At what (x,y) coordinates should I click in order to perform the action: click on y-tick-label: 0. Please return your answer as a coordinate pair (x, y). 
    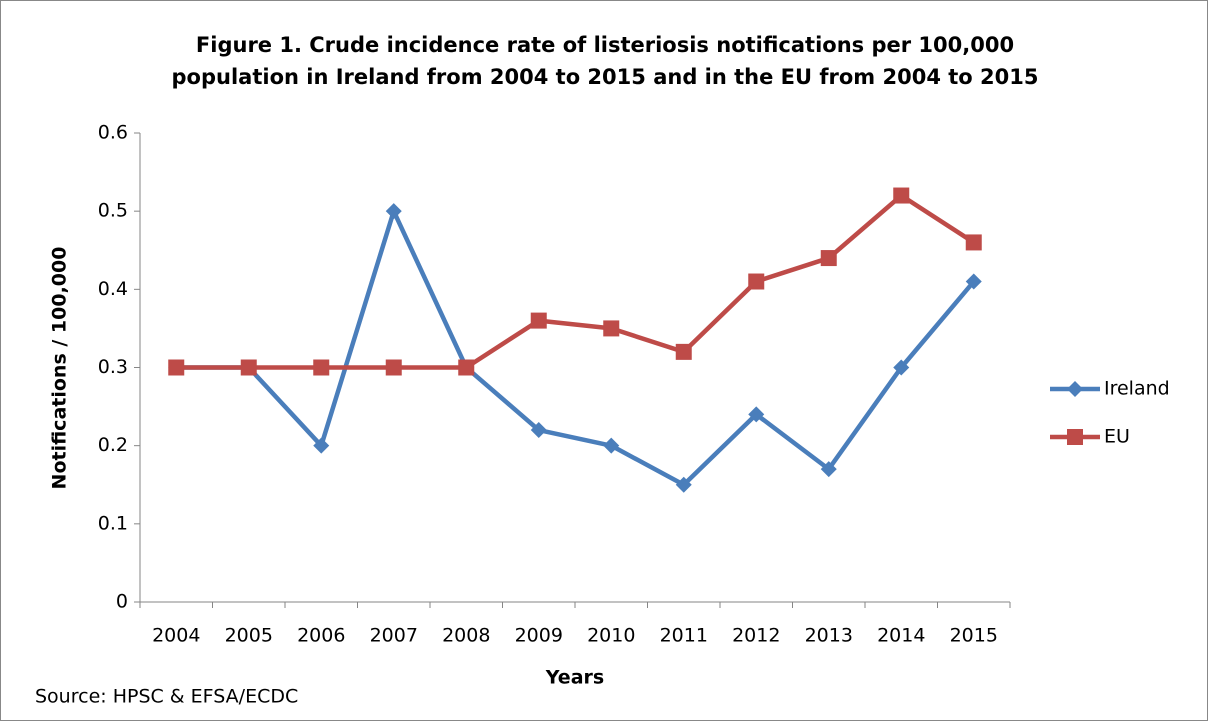
    Looking at the image, I should click on (122, 602).